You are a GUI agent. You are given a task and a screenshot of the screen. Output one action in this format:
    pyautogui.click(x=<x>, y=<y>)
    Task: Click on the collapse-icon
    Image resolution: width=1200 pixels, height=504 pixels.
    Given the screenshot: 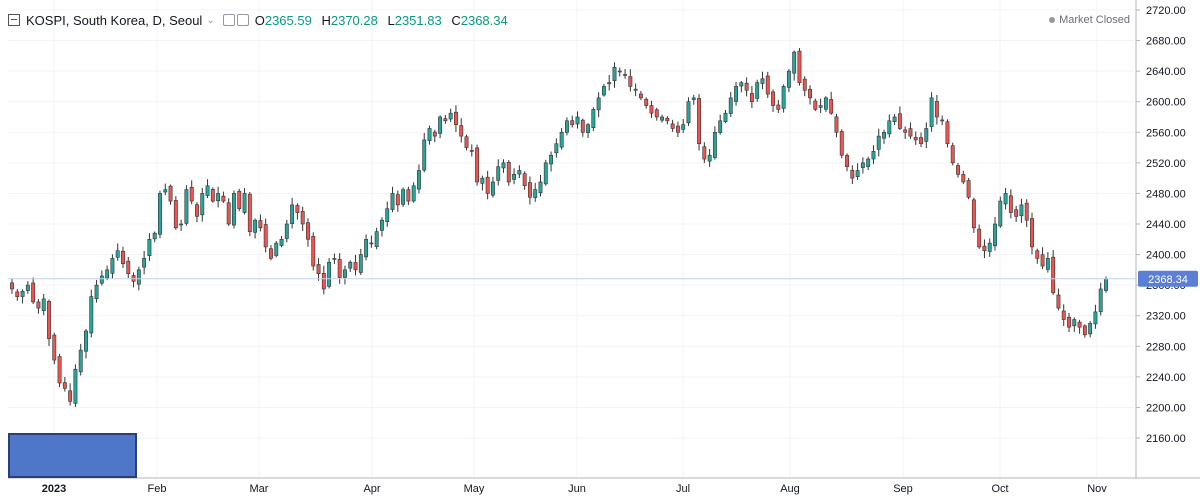 What is the action you would take?
    pyautogui.click(x=14, y=20)
    